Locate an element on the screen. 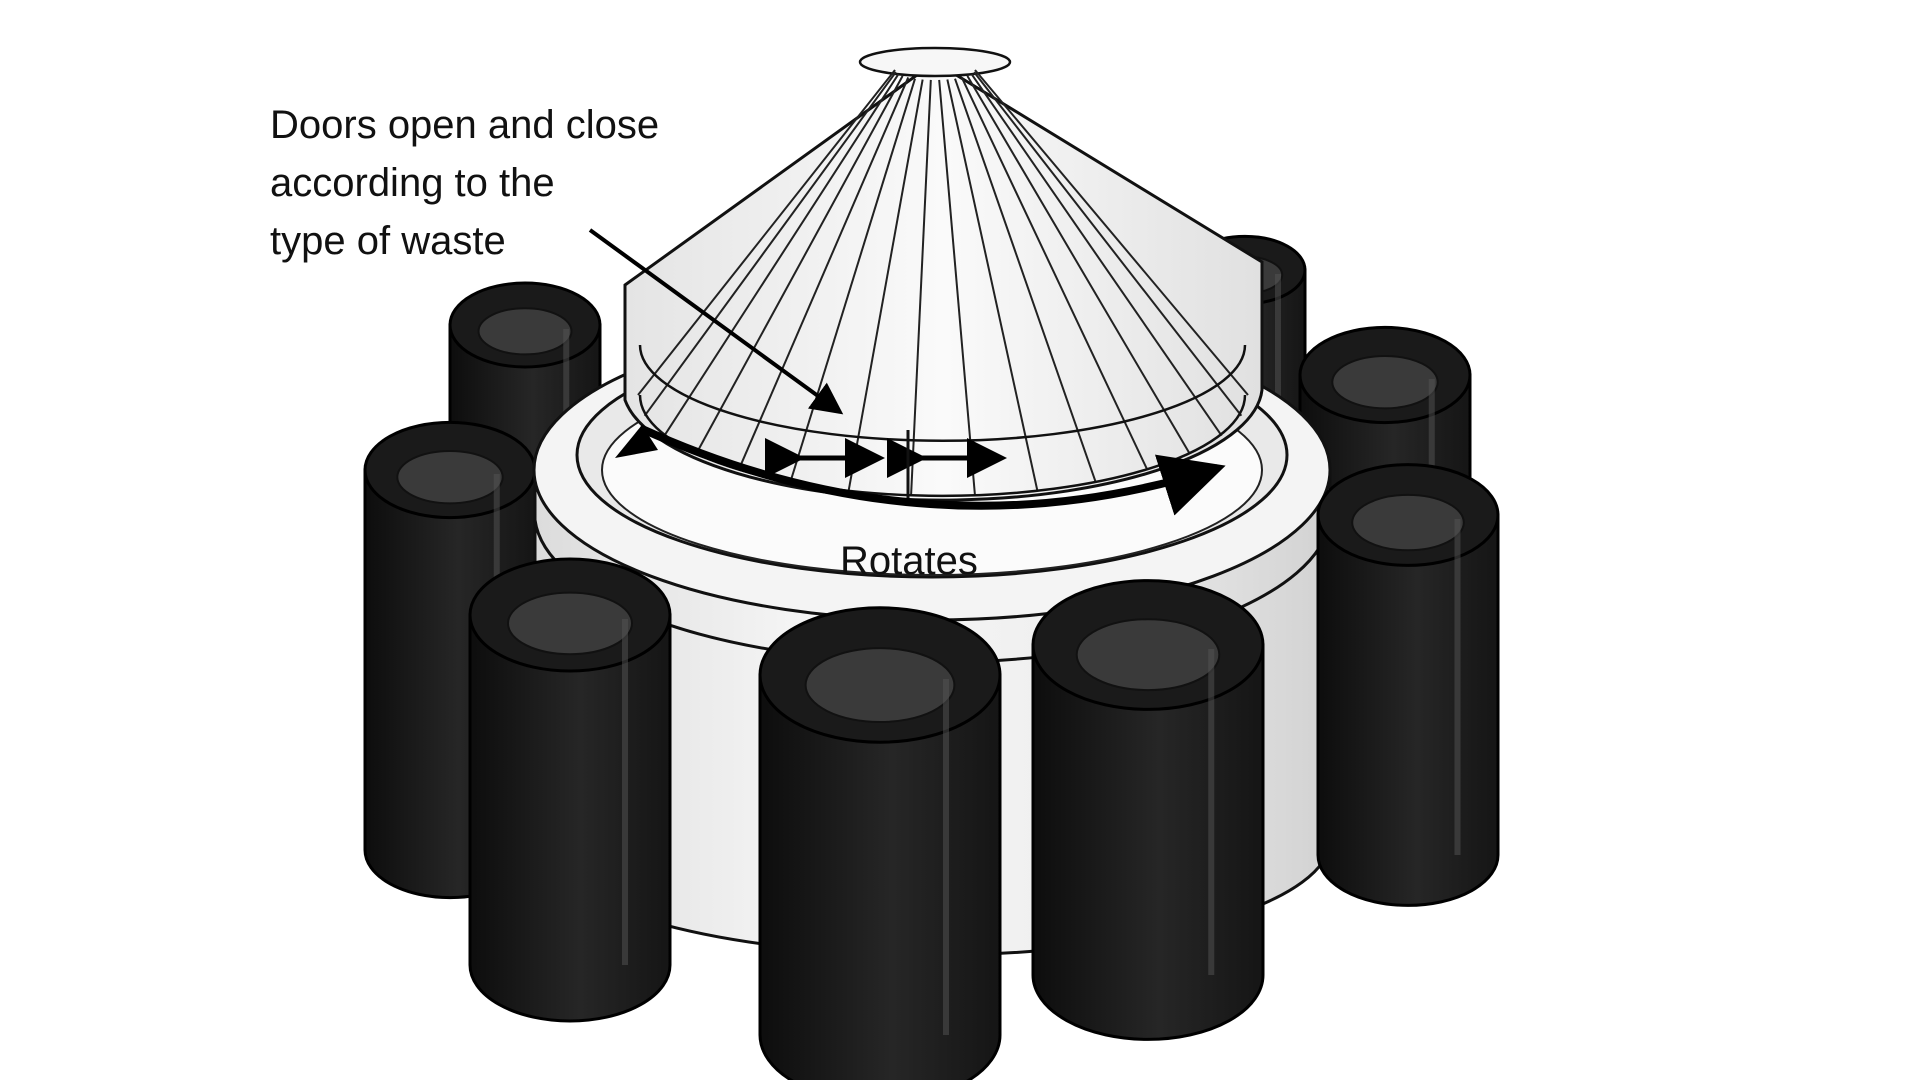  door-arrows is located at coordinates (886, 467).